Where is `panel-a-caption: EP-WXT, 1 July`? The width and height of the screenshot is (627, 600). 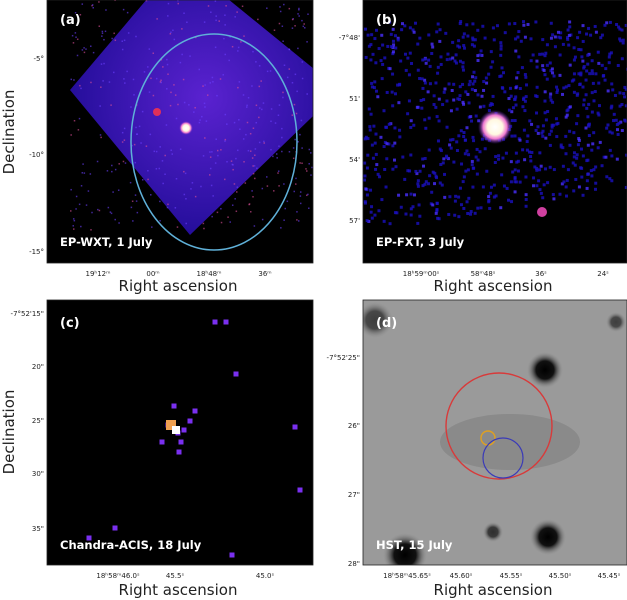 panel-a-caption: EP-WXT, 1 July is located at coordinates (106, 242).